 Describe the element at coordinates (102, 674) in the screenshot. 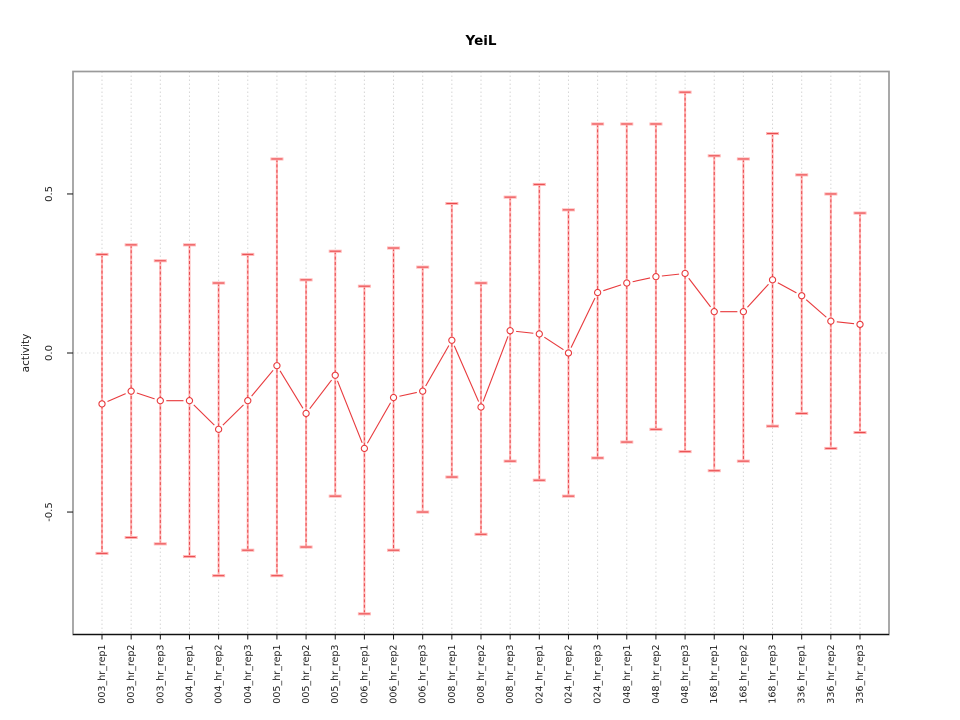

I see `x-tick-label: 003_hr_rep1` at that location.